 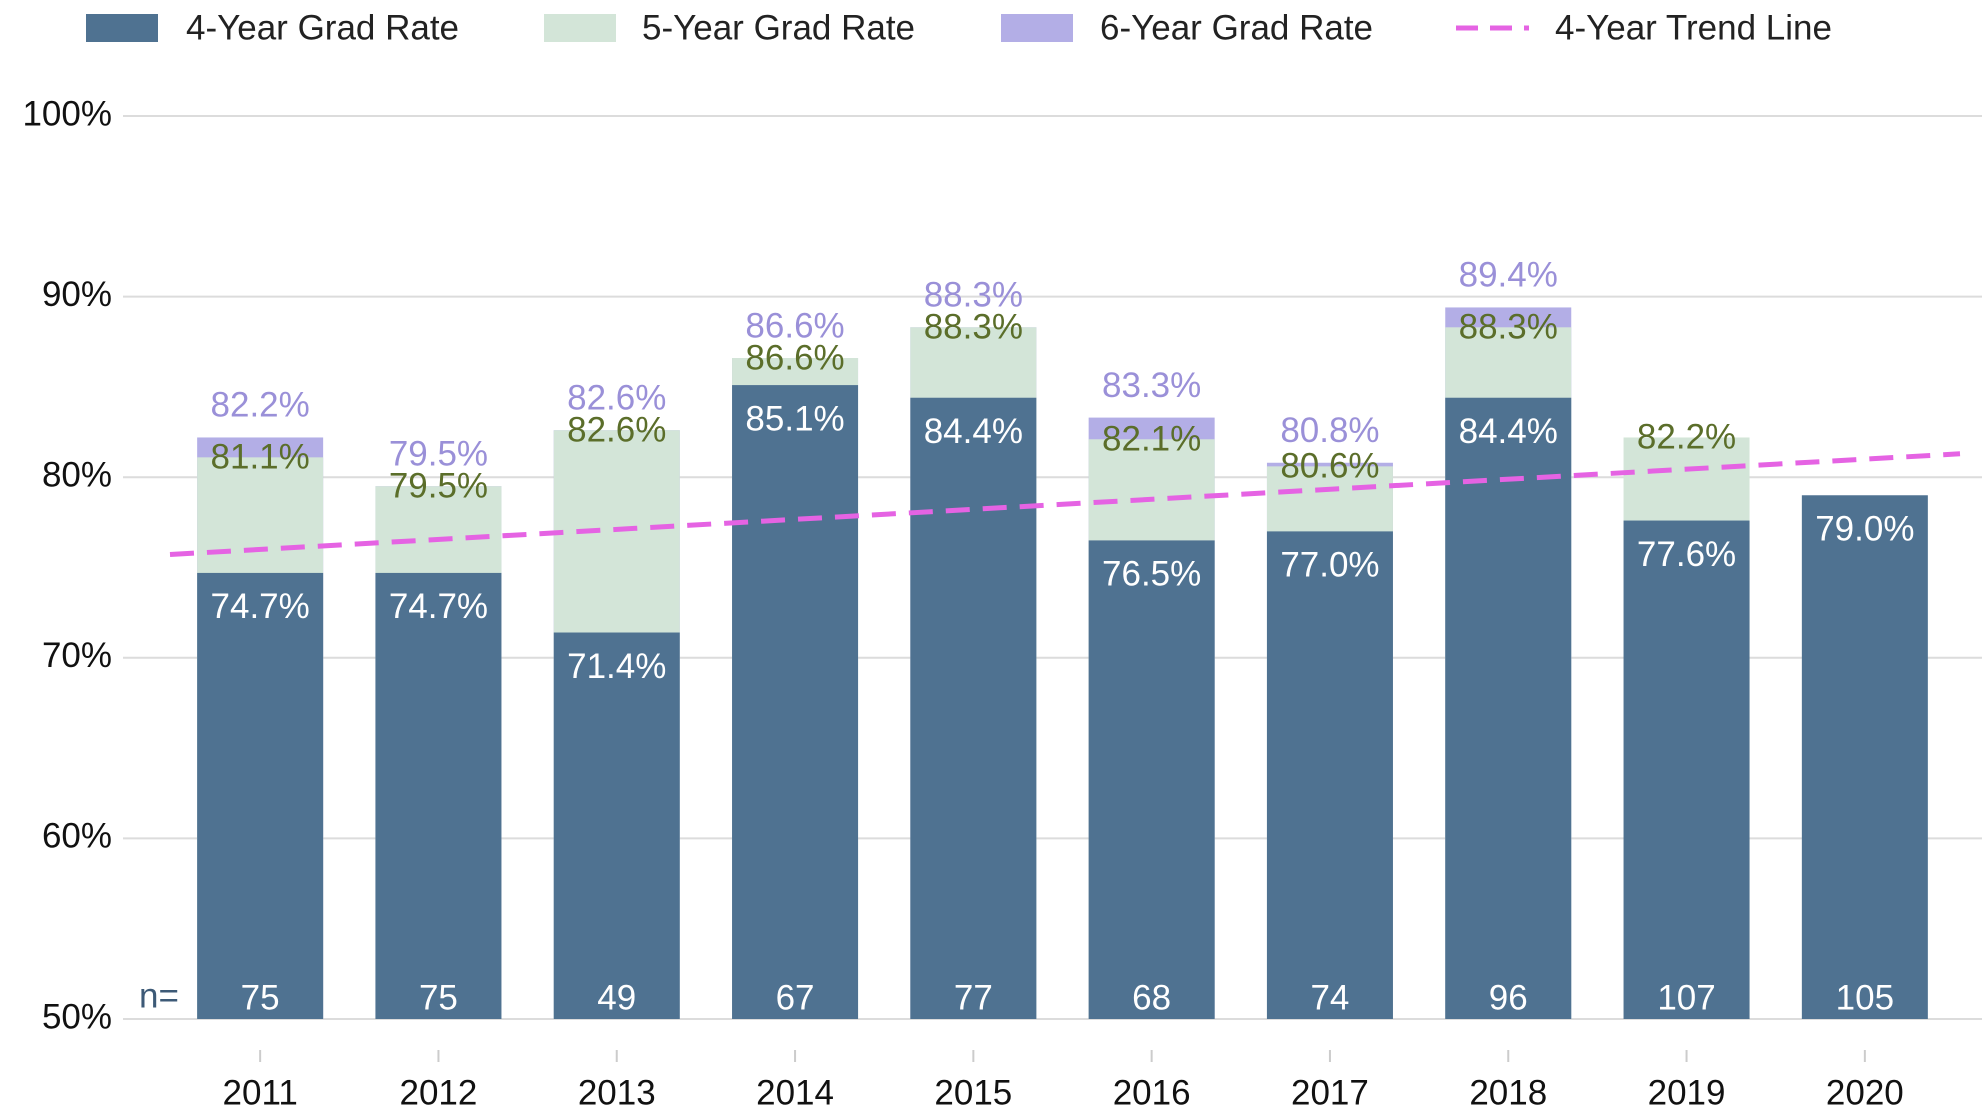 I want to click on n-prefix: n=, so click(x=159, y=995).